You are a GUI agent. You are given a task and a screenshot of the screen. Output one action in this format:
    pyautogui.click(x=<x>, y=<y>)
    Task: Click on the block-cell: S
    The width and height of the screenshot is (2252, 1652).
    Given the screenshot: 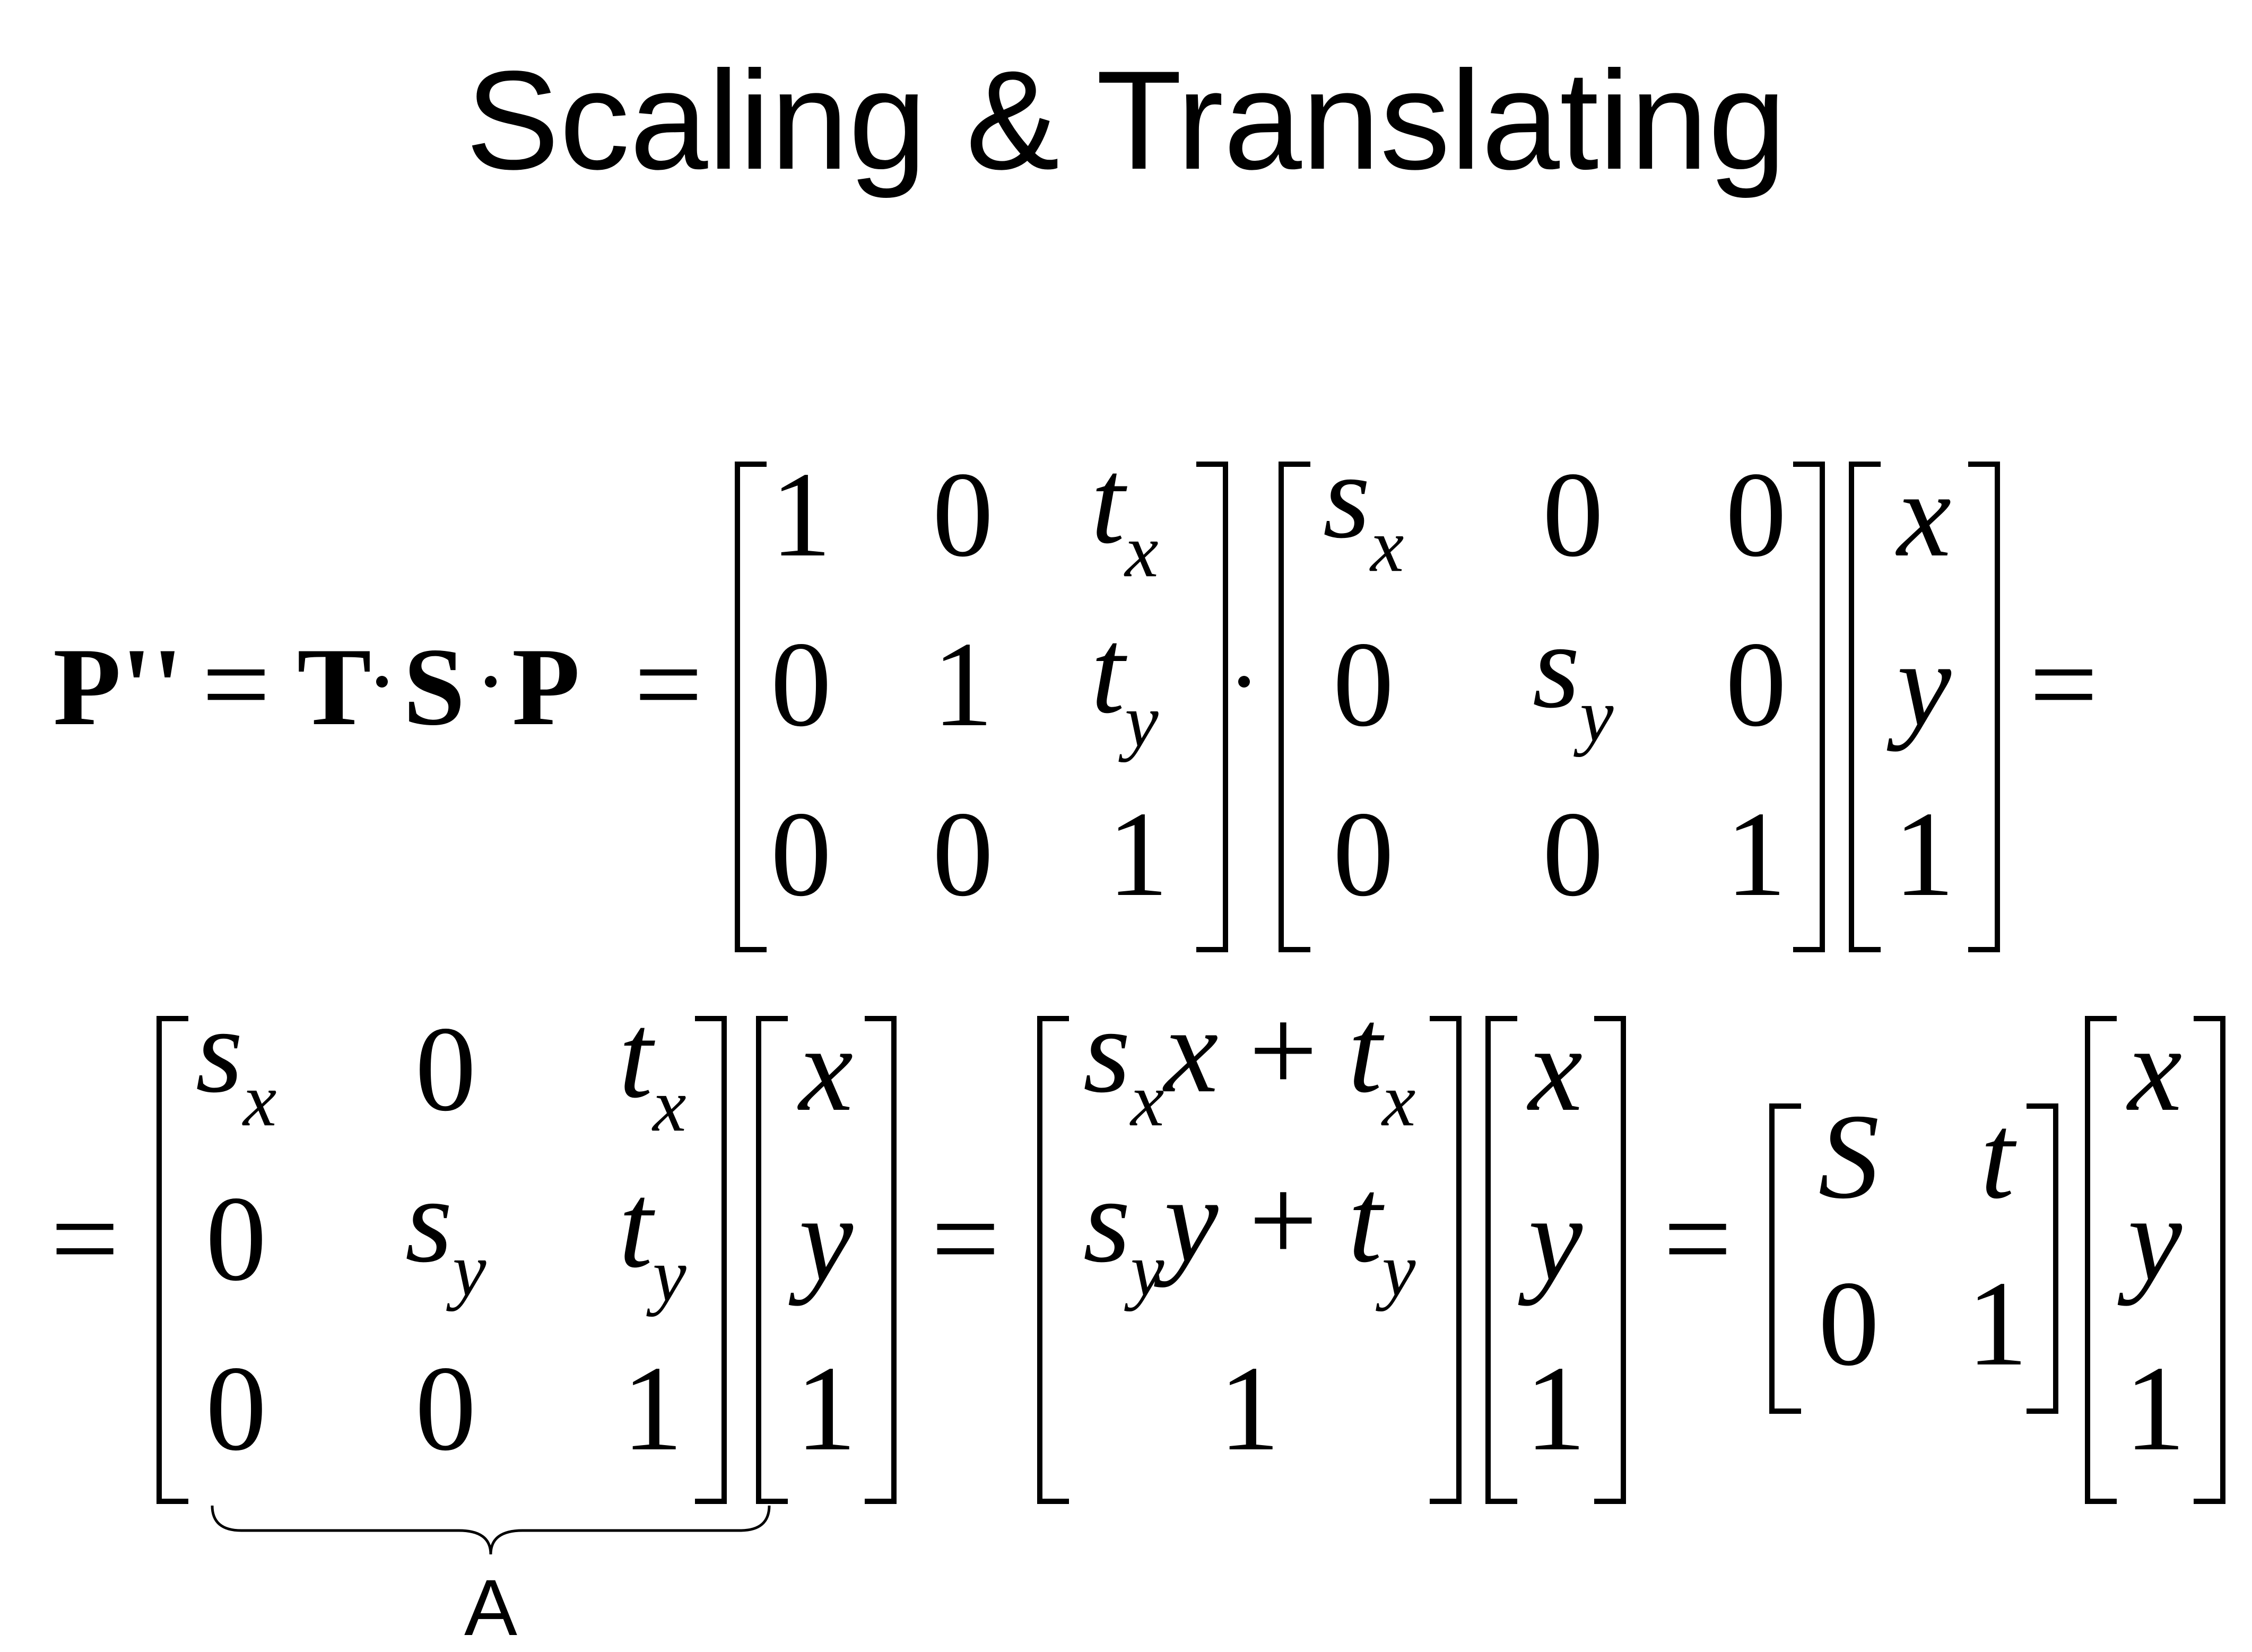 What is the action you would take?
    pyautogui.click(x=1849, y=1156)
    